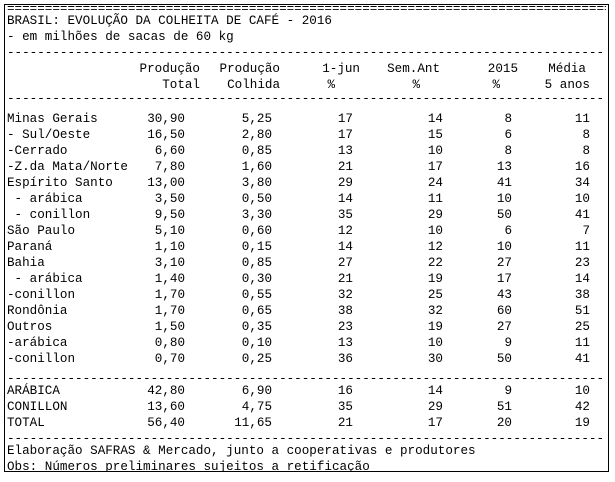  What do you see at coordinates (345, 151) in the screenshot?
I see `table-row-cell-1-jun: 13` at bounding box center [345, 151].